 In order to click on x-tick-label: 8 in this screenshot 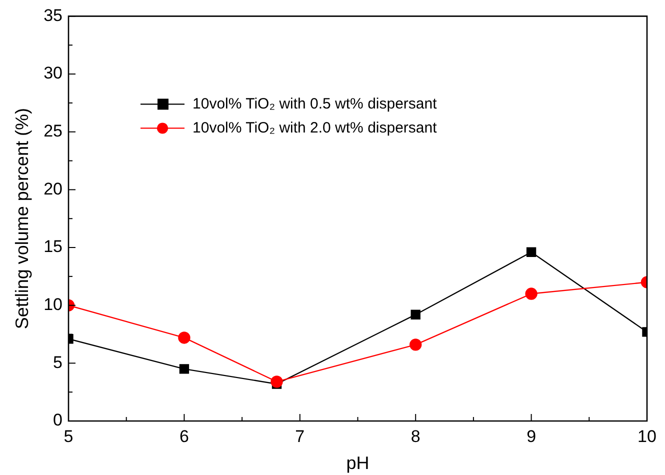, I will do `click(415, 436)`.